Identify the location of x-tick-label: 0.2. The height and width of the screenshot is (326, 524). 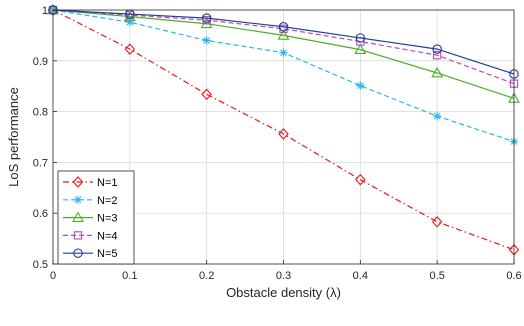
(206, 276).